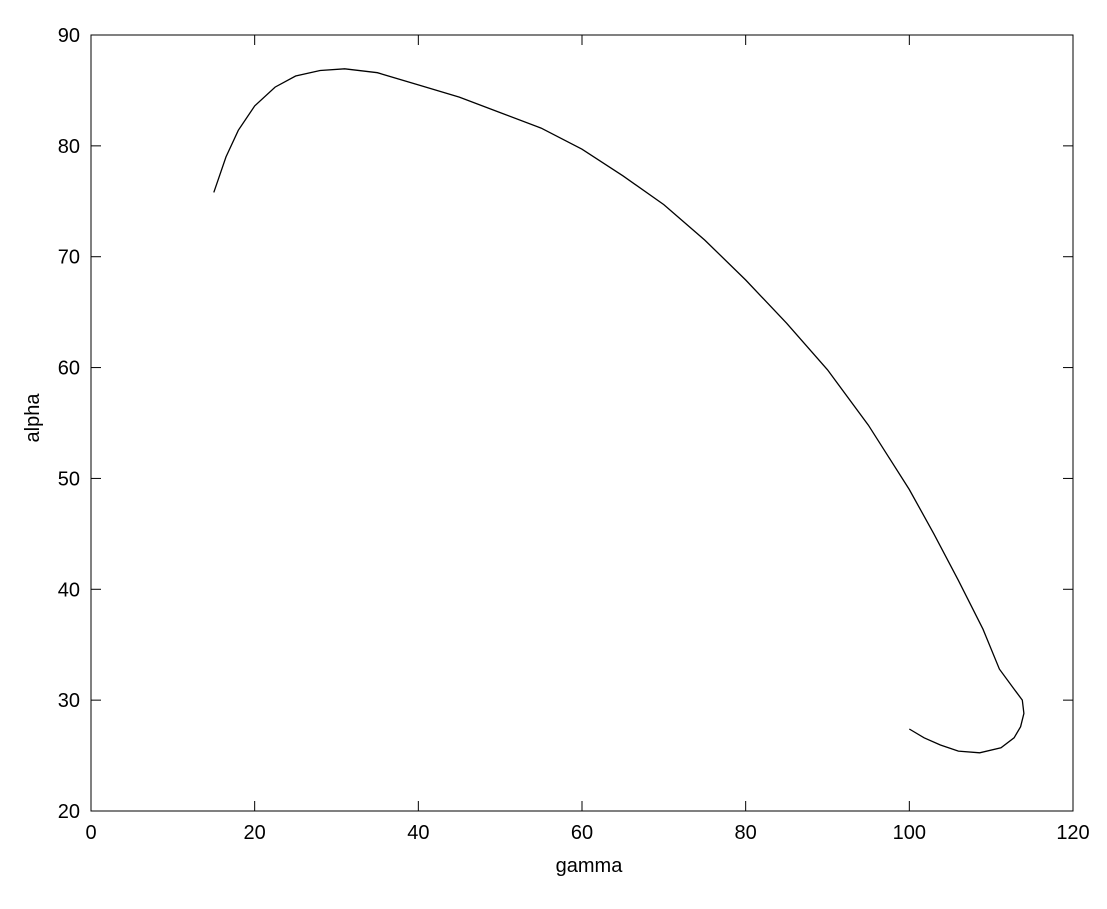 The width and height of the screenshot is (1107, 909). I want to click on x-tick-label: 80, so click(746, 833).